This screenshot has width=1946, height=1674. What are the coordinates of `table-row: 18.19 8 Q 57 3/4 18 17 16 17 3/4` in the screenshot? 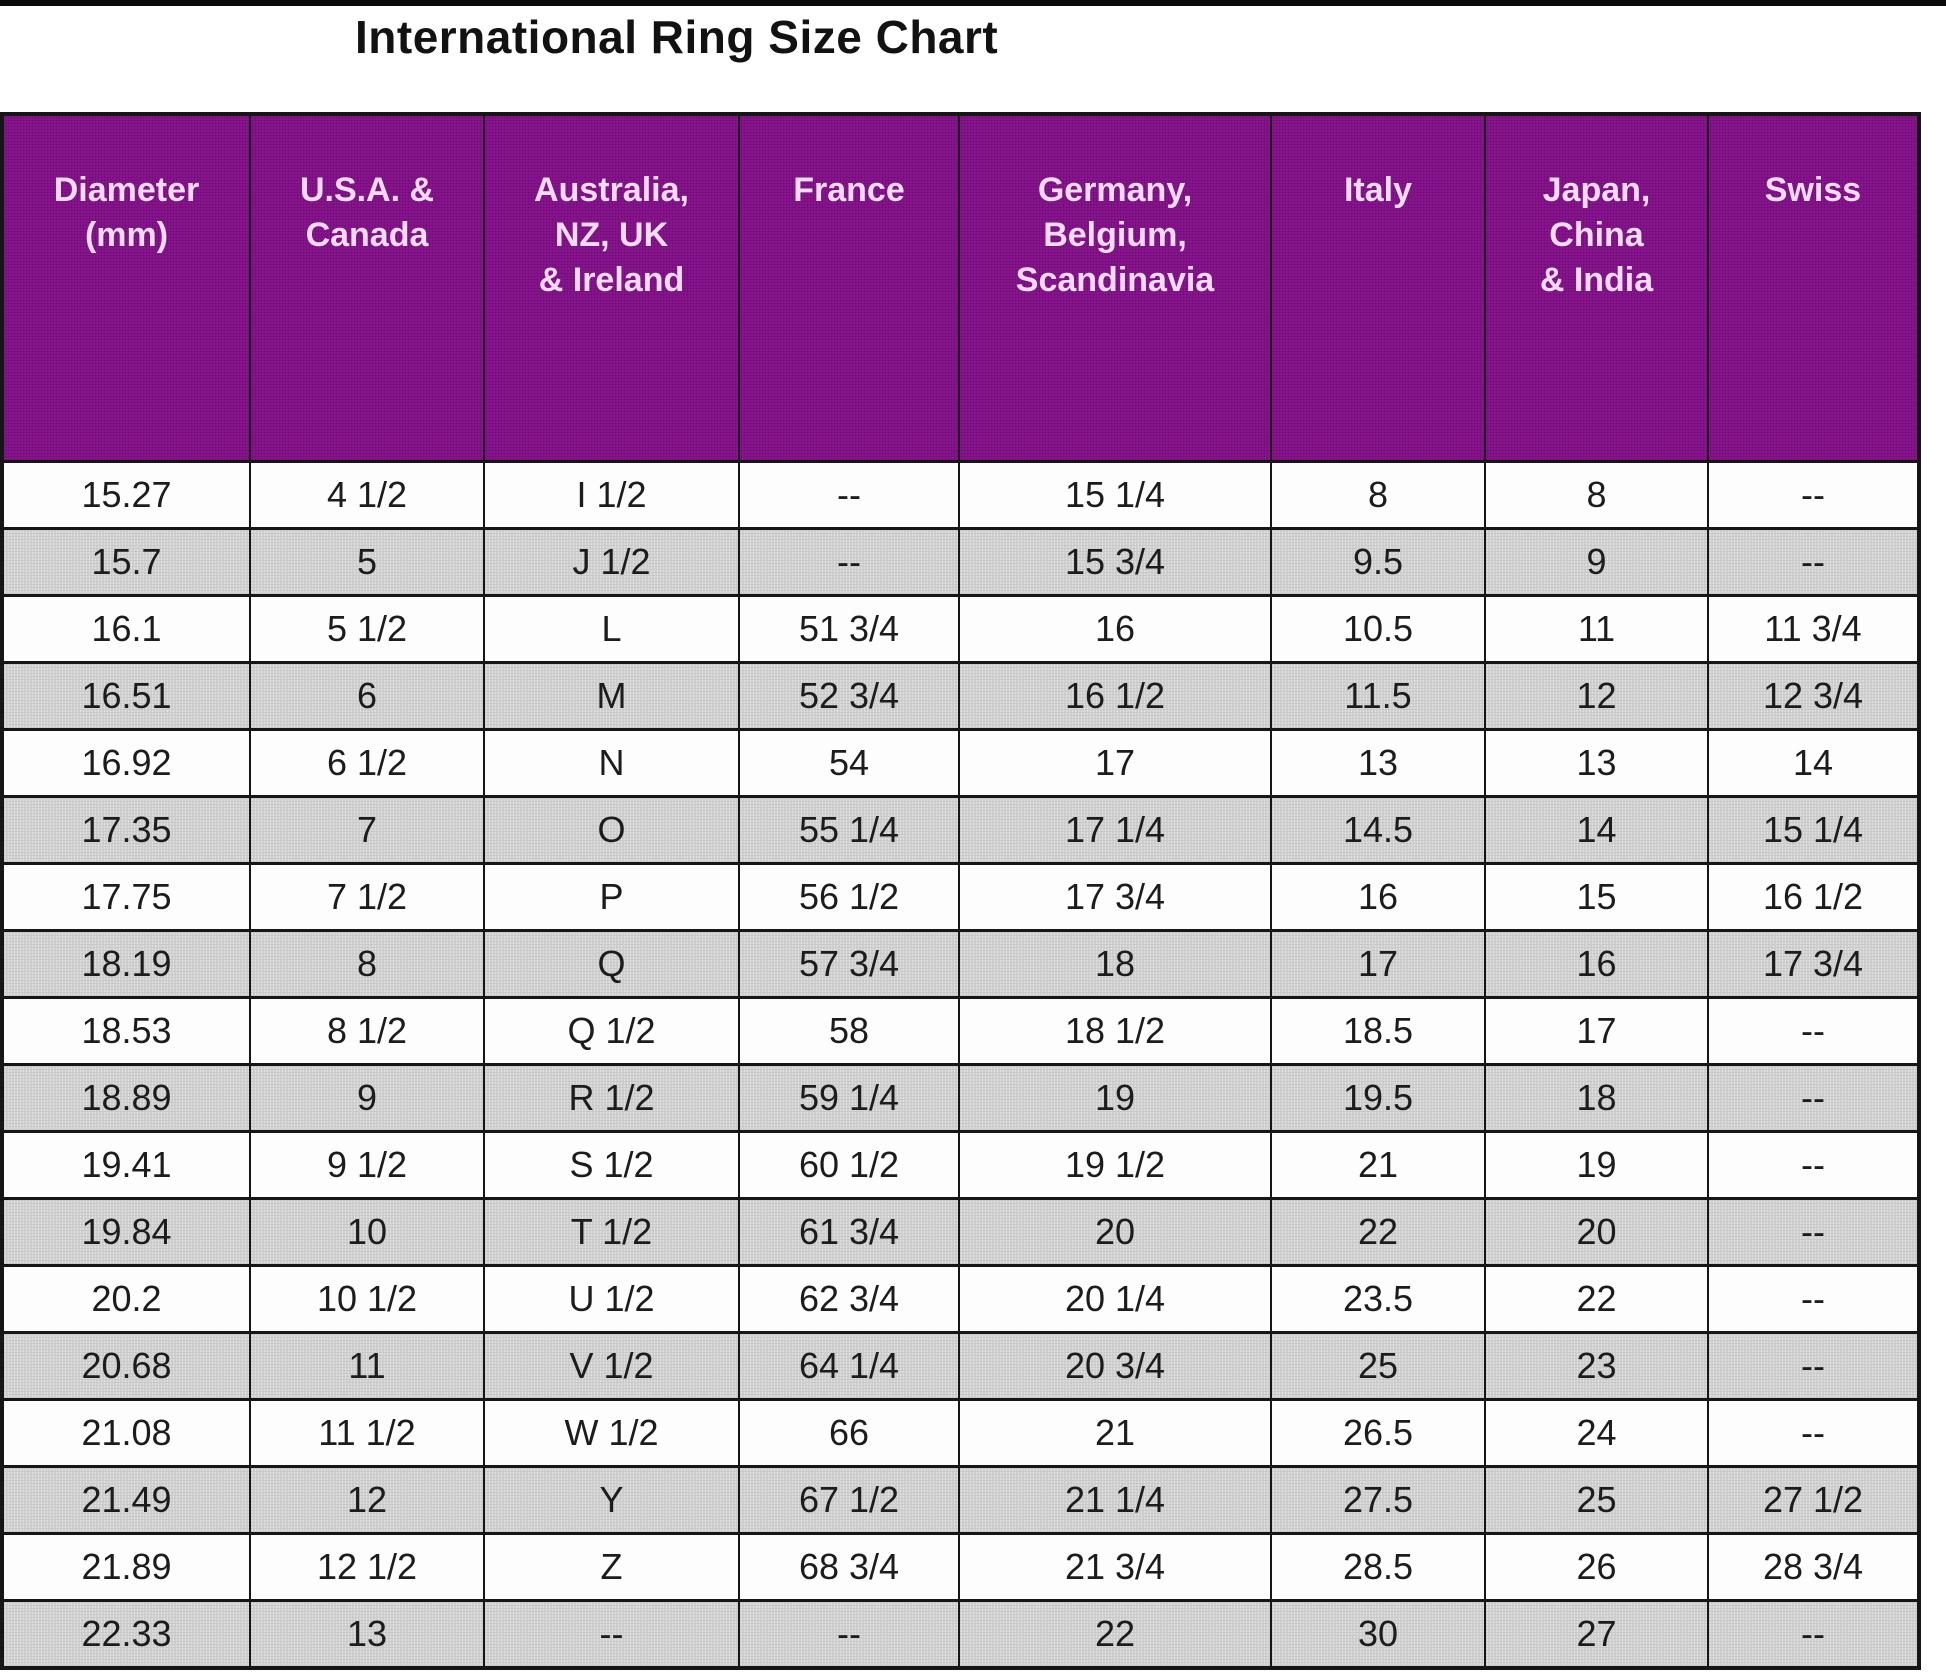 It's located at (960, 964).